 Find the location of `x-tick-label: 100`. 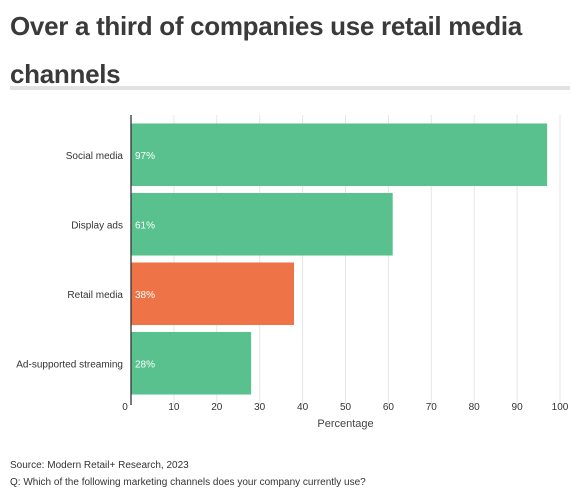

x-tick-label: 100 is located at coordinates (560, 407).